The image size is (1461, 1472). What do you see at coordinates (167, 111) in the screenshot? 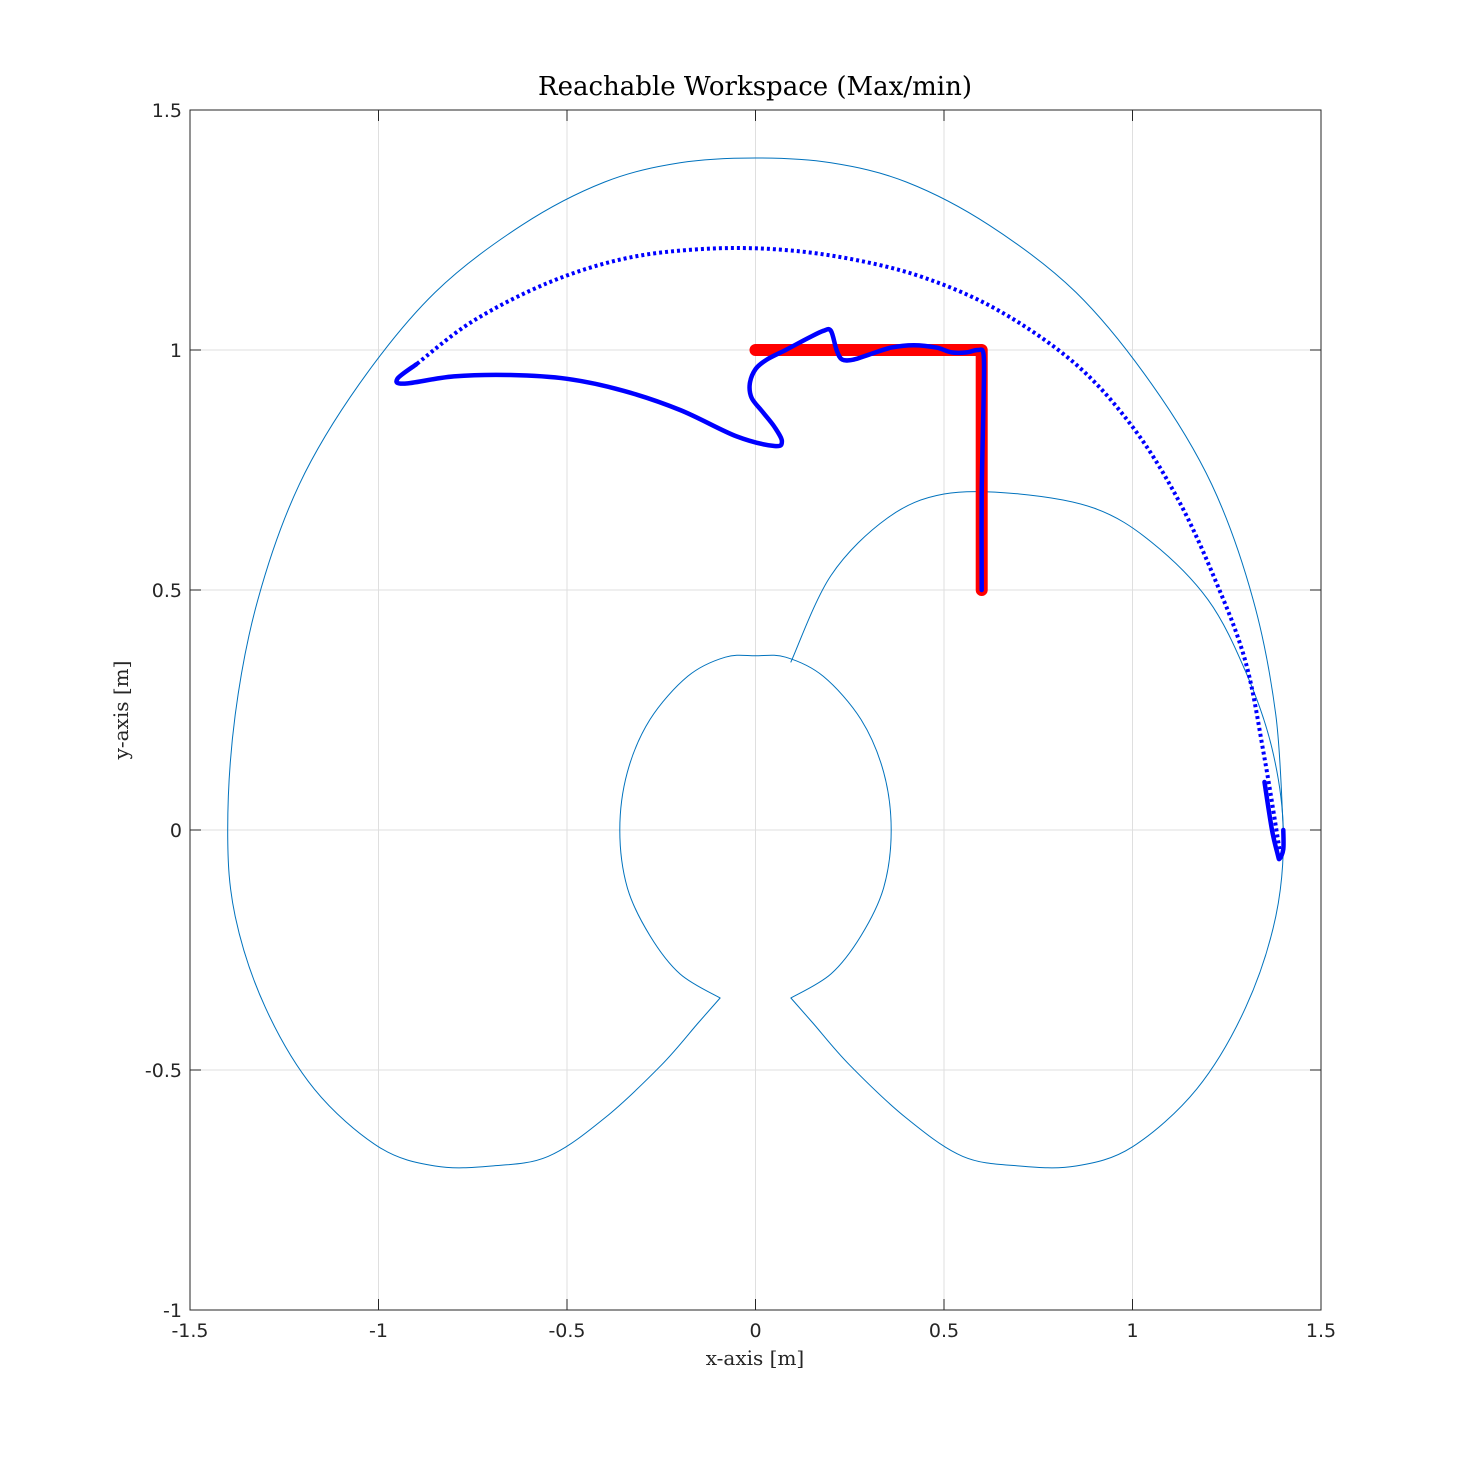
I see `y-tick-label-5: 1.5` at bounding box center [167, 111].